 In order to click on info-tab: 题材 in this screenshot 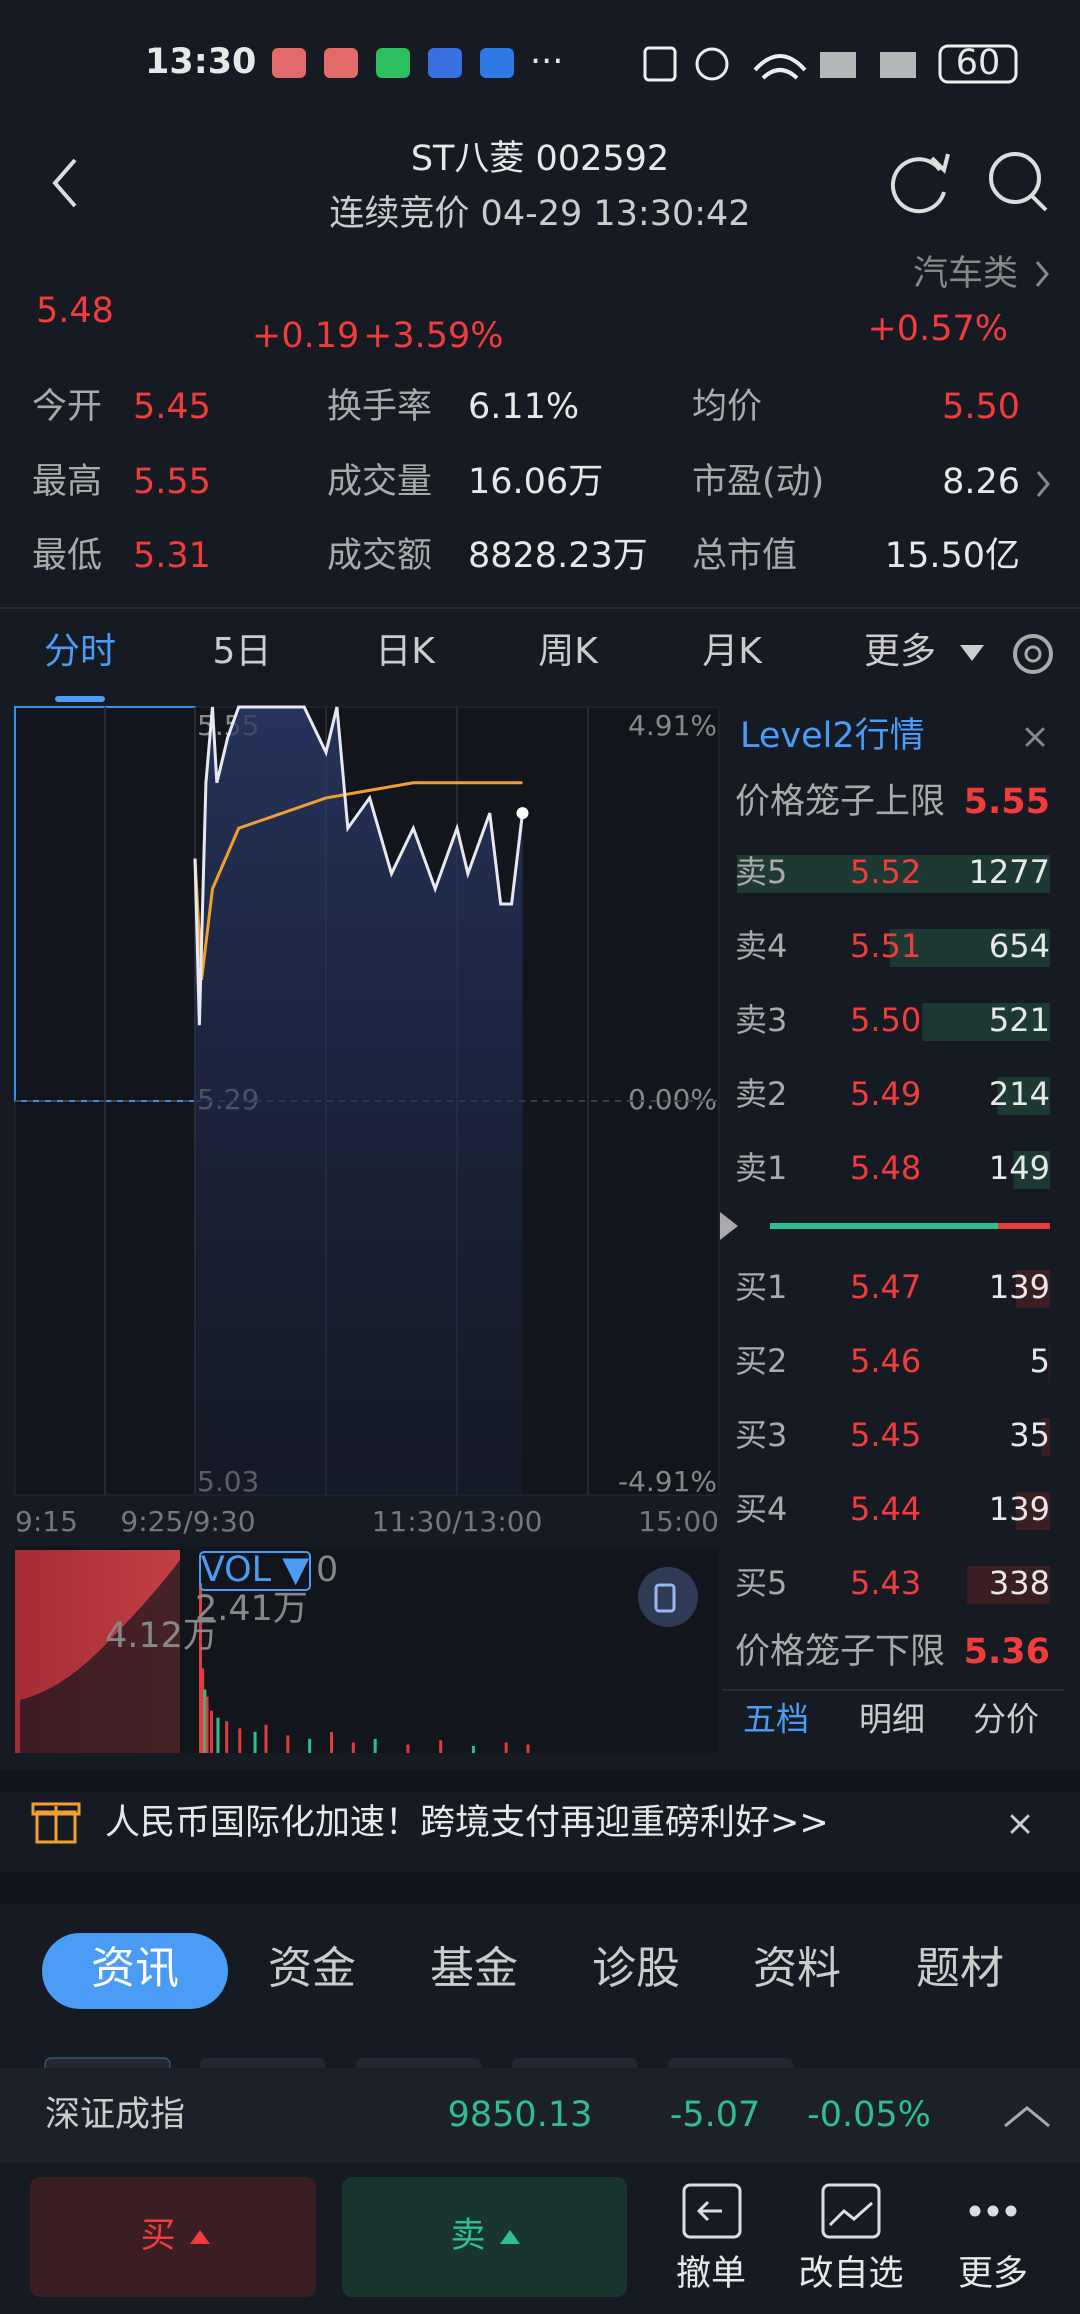, I will do `click(960, 1968)`.